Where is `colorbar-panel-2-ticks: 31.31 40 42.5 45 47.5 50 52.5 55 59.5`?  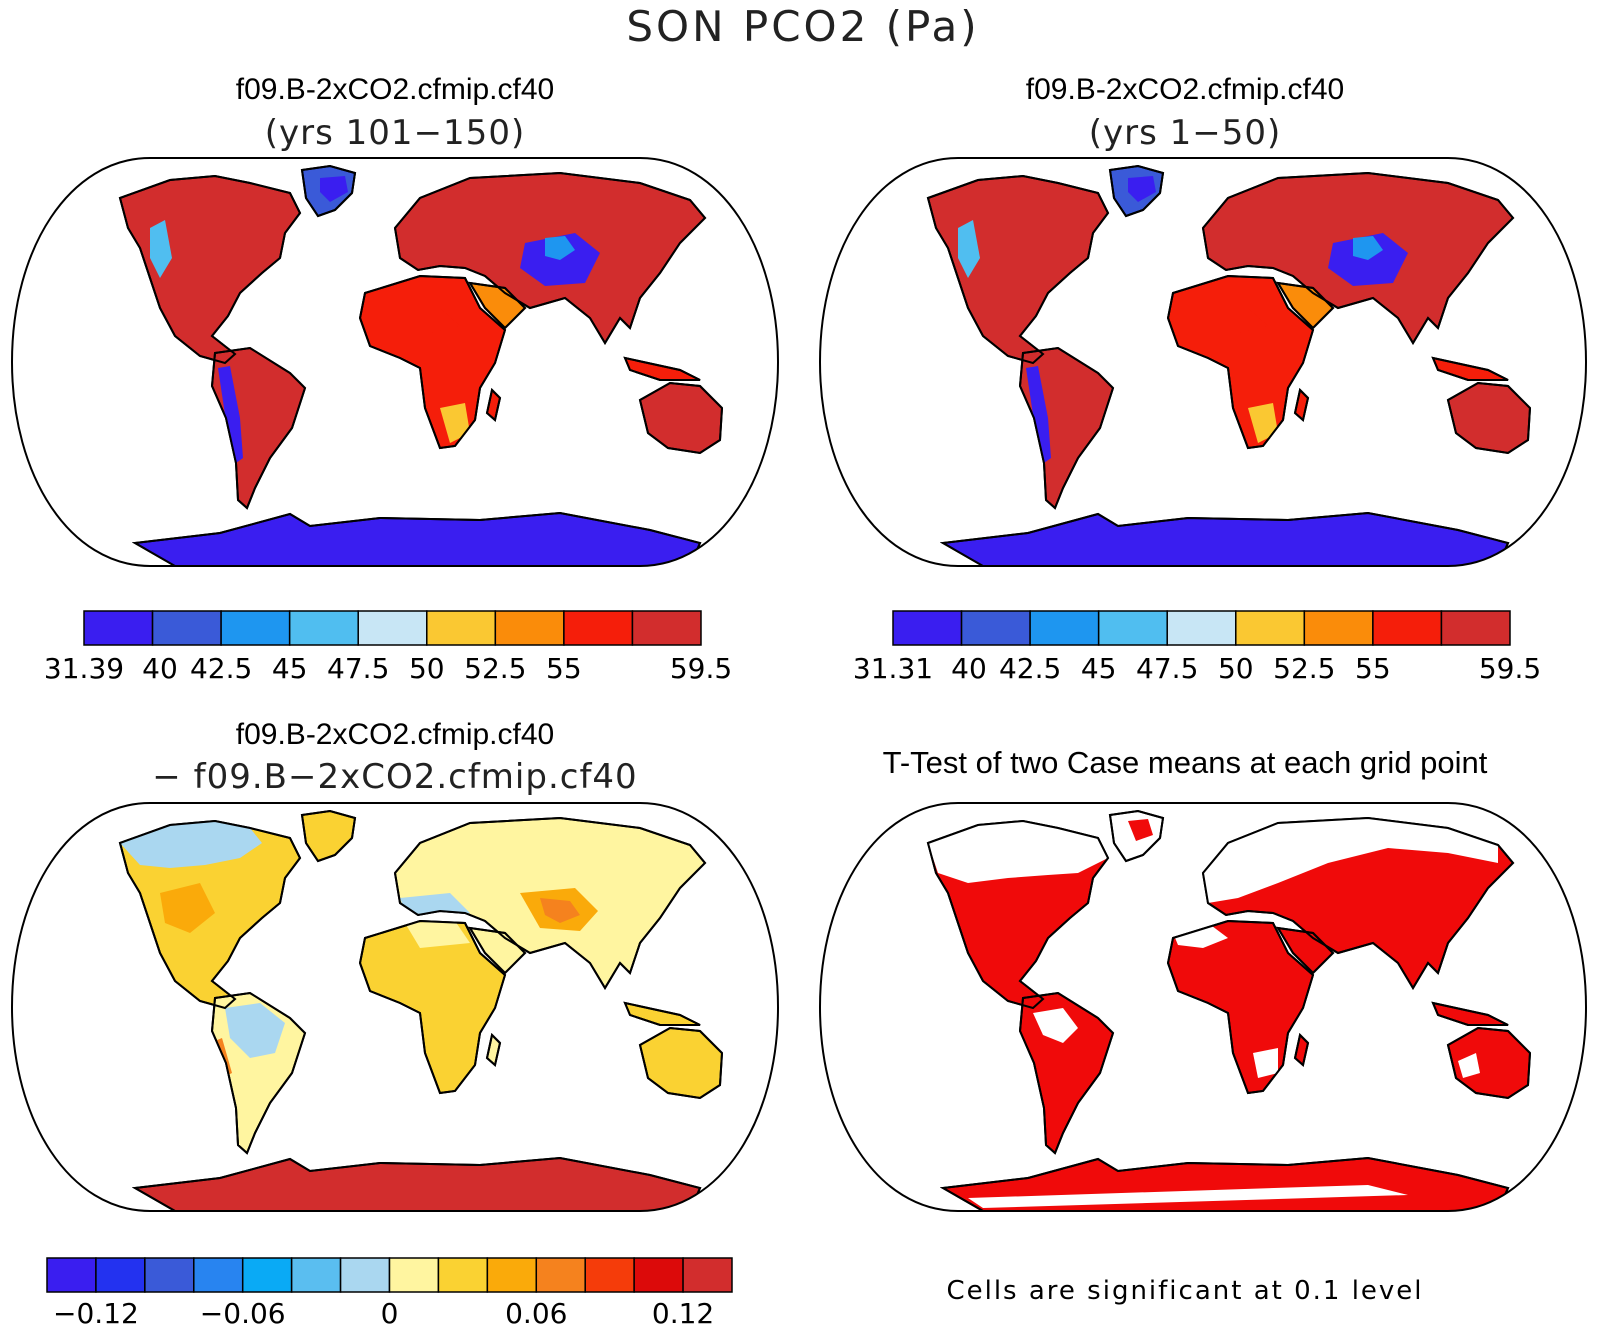 colorbar-panel-2-ticks: 31.31 40 42.5 45 47.5 50 52.5 55 59.5 is located at coordinates (1197, 670).